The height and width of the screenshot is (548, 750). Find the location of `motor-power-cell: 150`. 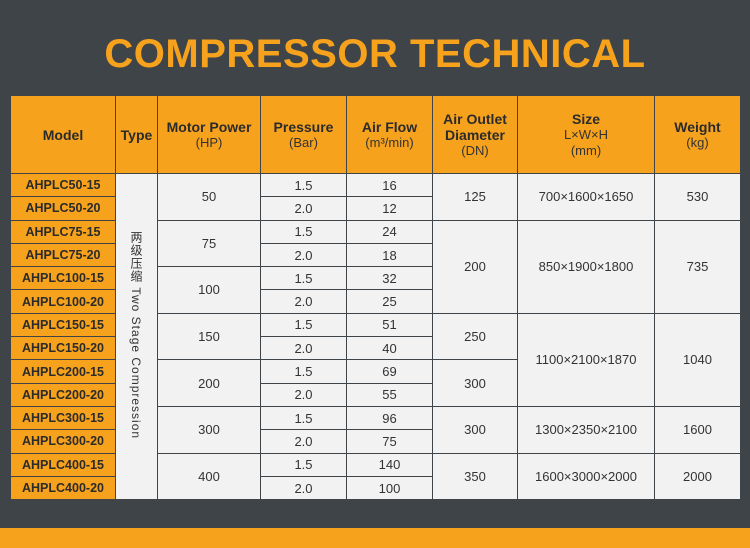

motor-power-cell: 150 is located at coordinates (209, 336).